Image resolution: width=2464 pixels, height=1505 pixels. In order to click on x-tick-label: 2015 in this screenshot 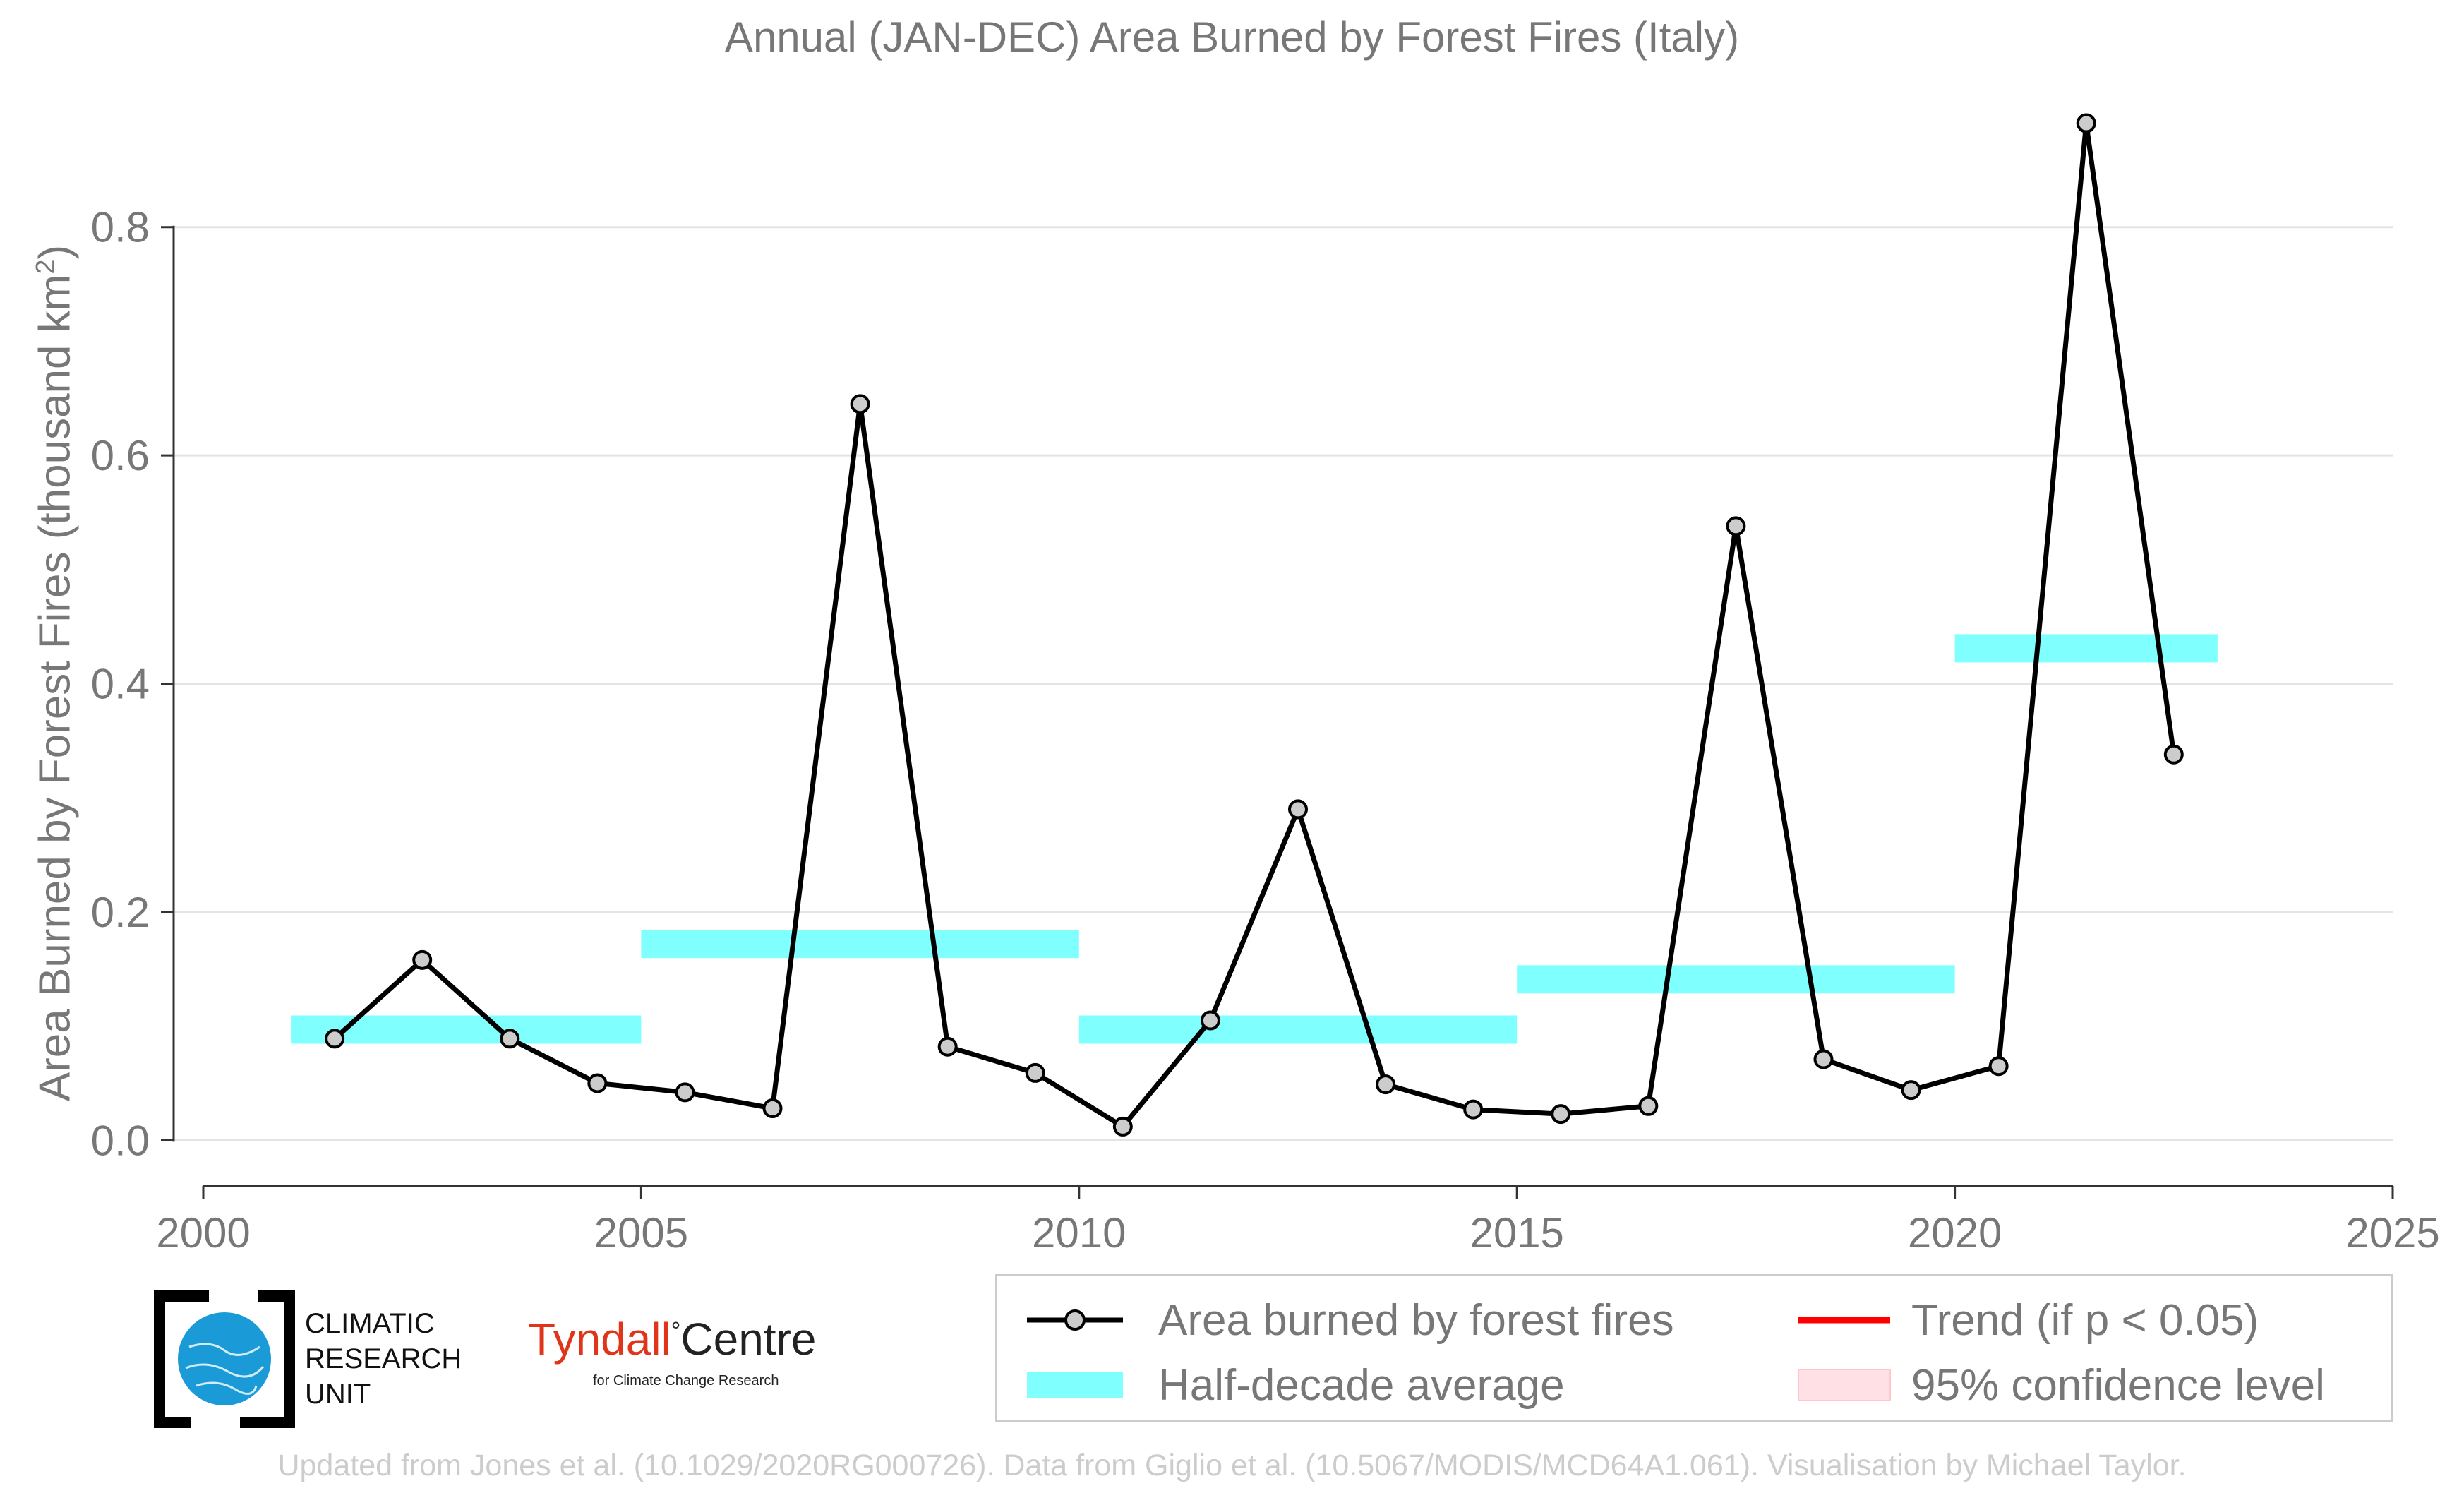, I will do `click(1516, 1233)`.